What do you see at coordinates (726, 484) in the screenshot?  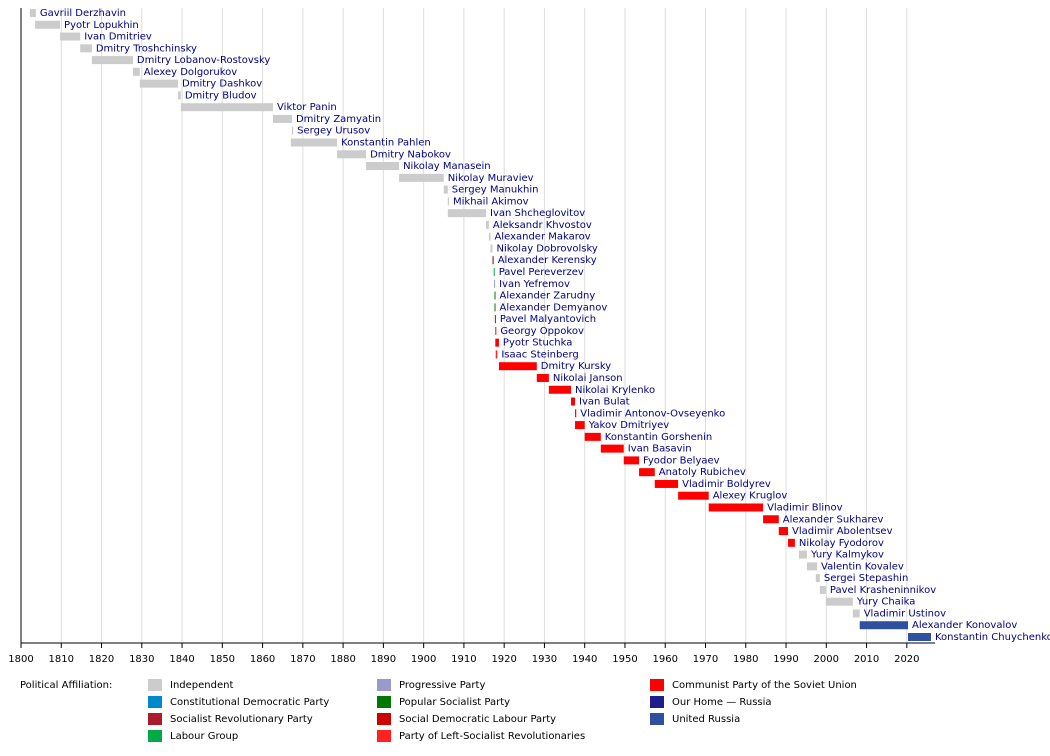 I see `minister-name: Vladimir Boldyrev` at bounding box center [726, 484].